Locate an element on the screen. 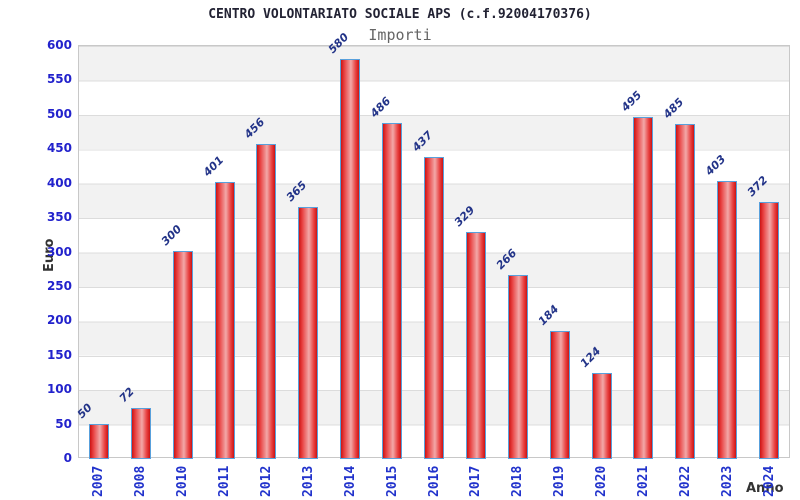  x-tick-label-2021: 2021 is located at coordinates (643, 481).